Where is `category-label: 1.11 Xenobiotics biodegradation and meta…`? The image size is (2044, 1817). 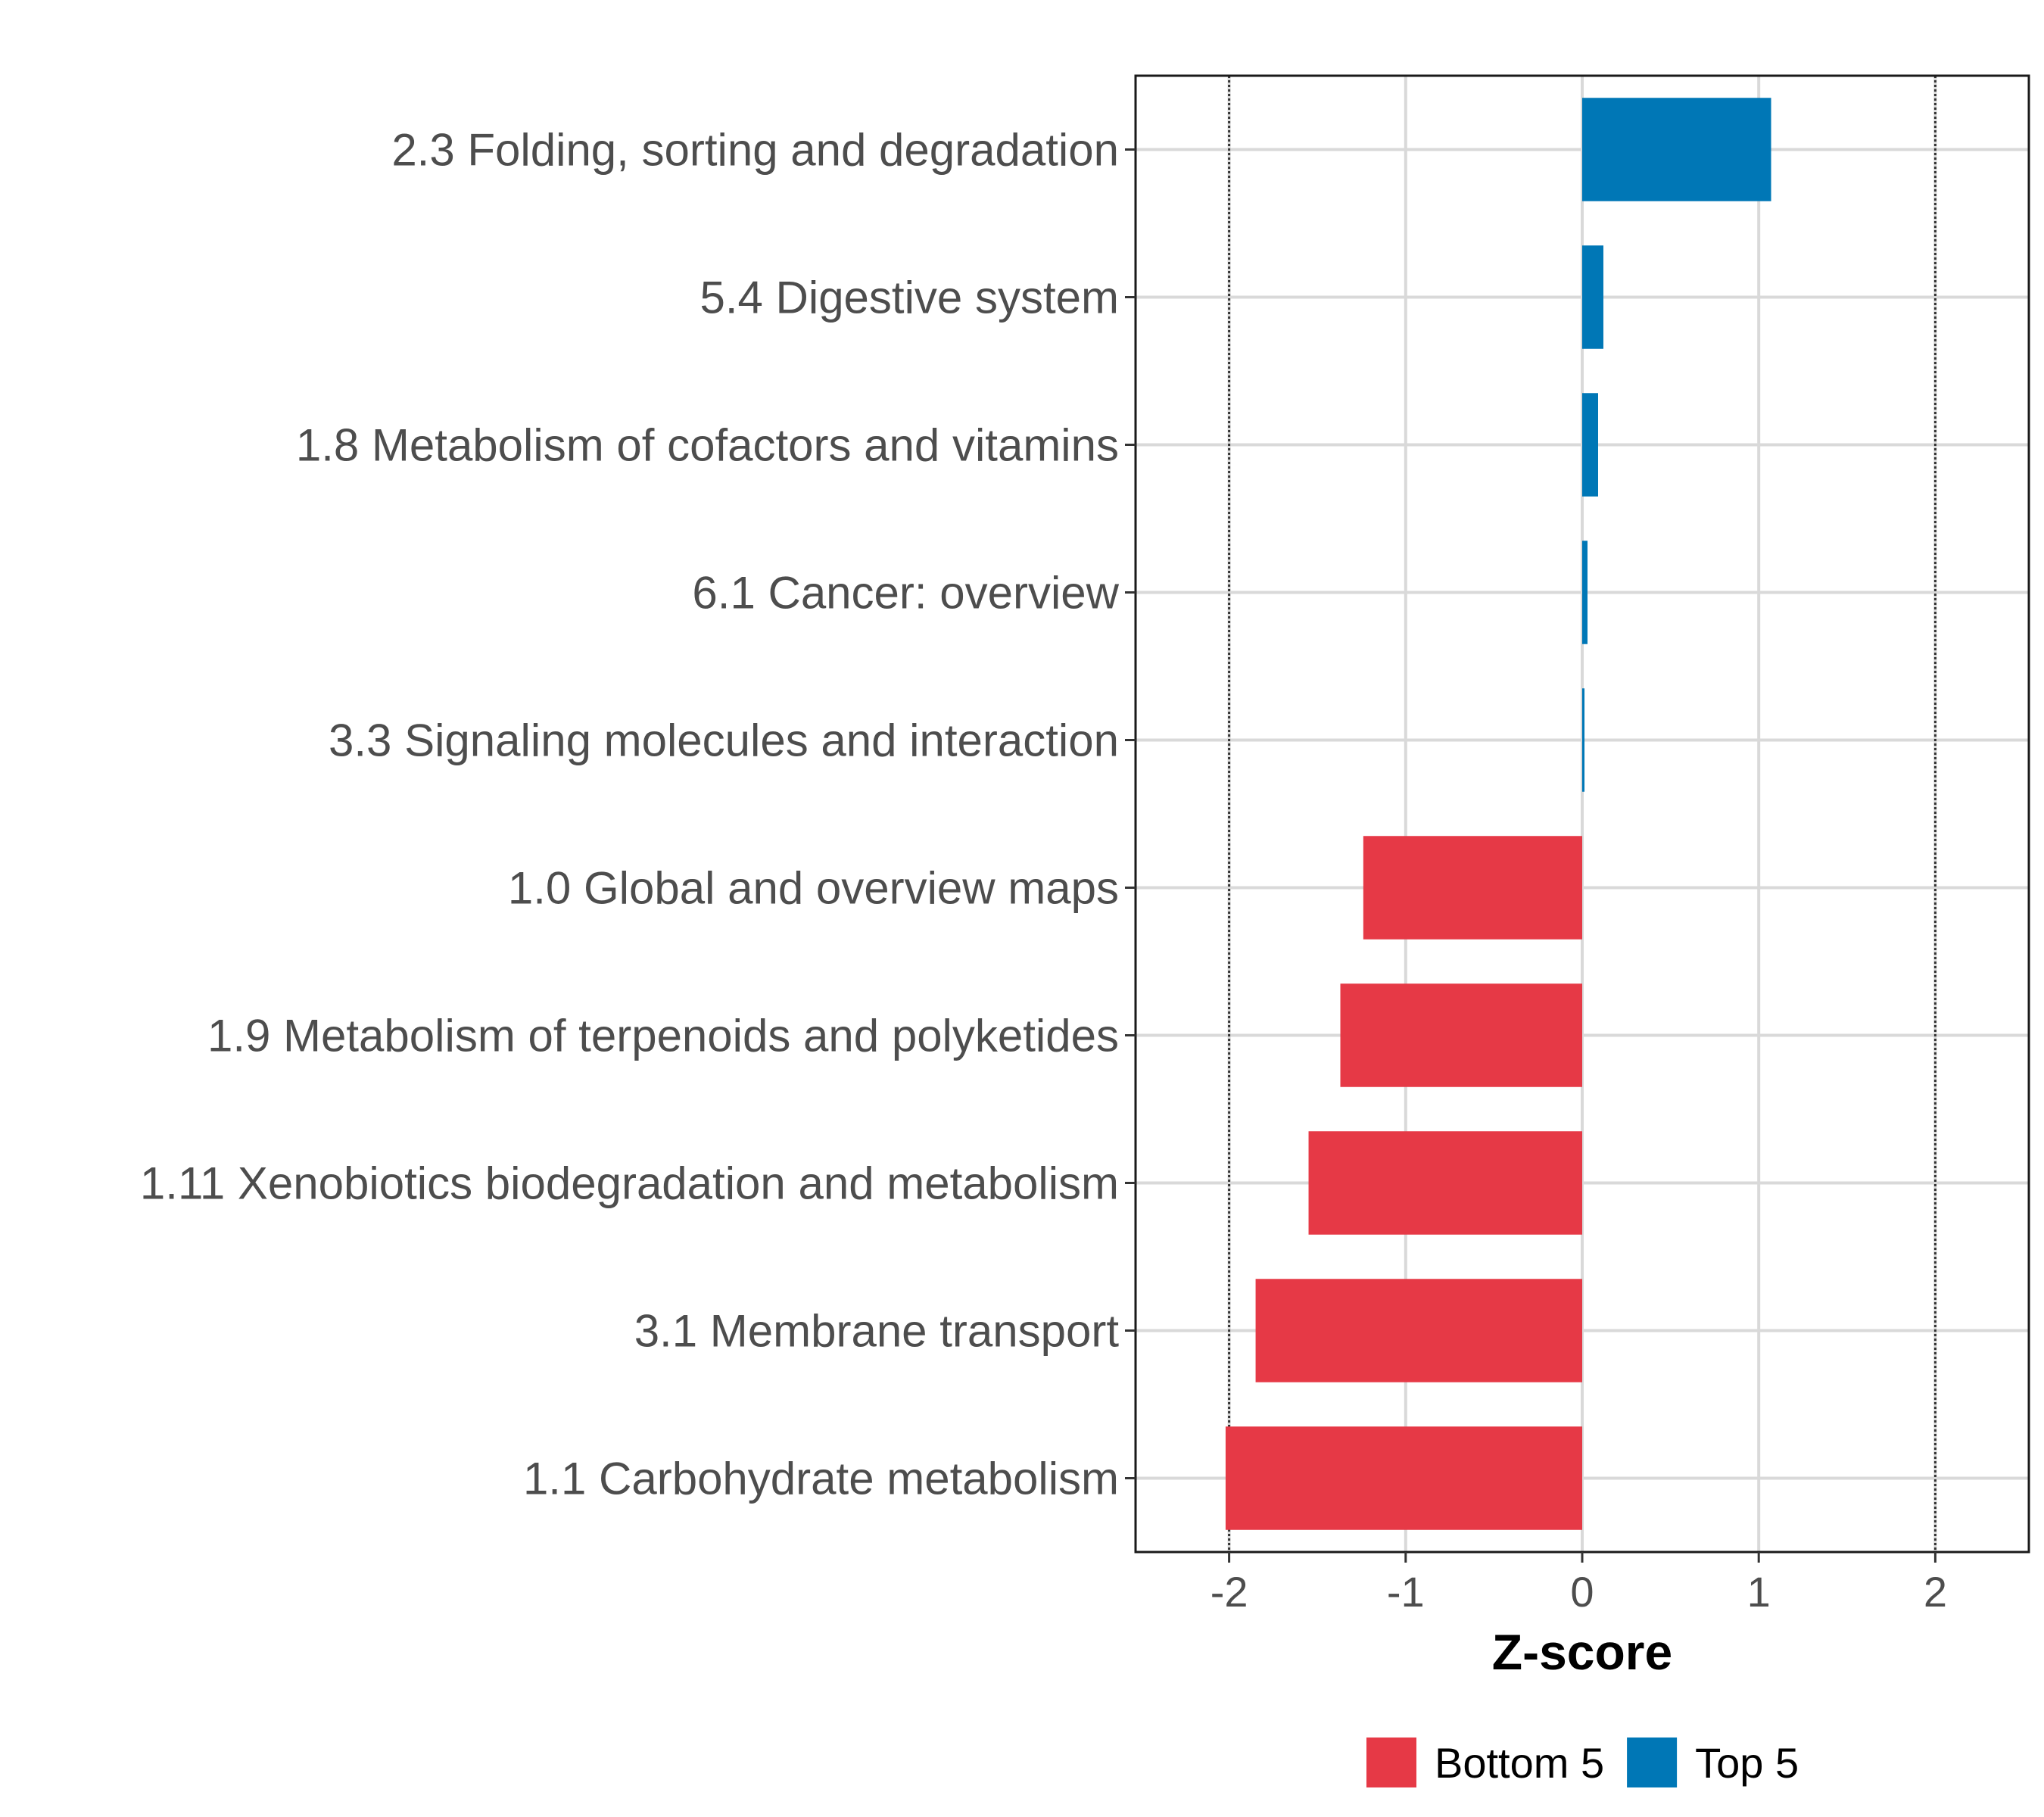 category-label: 1.11 Xenobiotics biodegradation and meta… is located at coordinates (629, 1183).